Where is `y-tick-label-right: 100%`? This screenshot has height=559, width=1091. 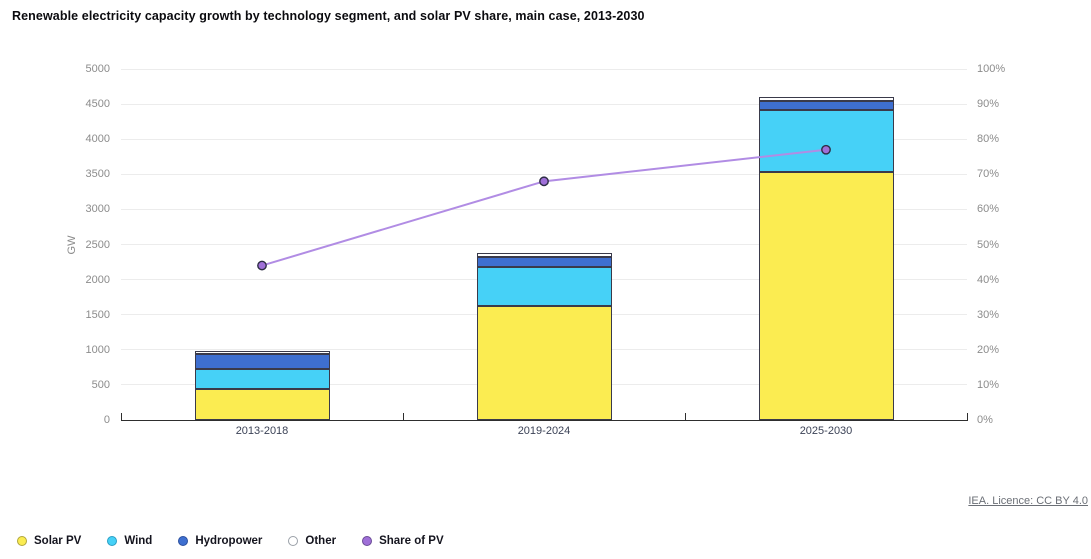 y-tick-label-right: 100% is located at coordinates (991, 69).